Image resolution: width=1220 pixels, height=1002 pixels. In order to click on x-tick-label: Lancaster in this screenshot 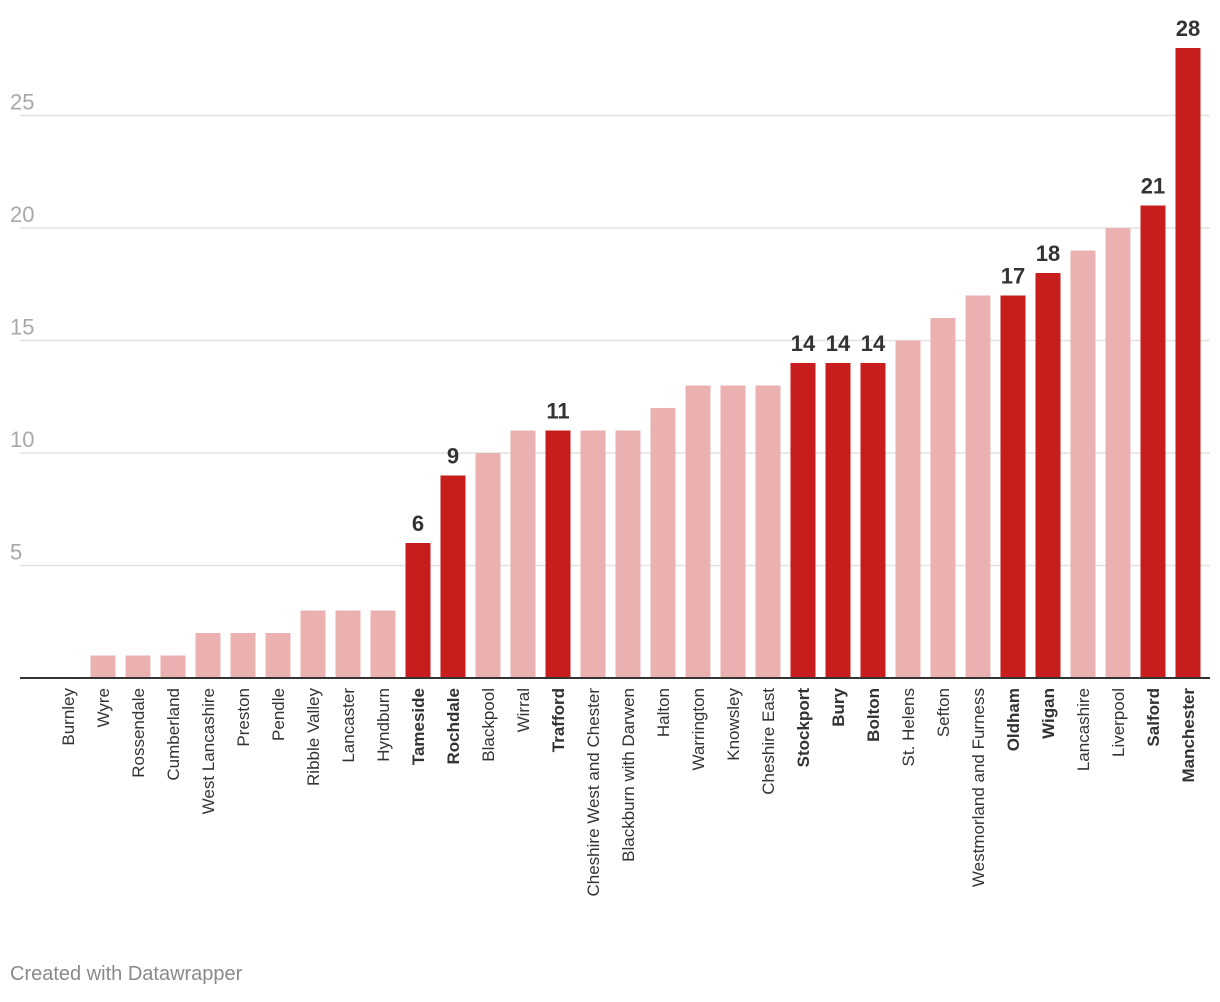, I will do `click(348, 725)`.